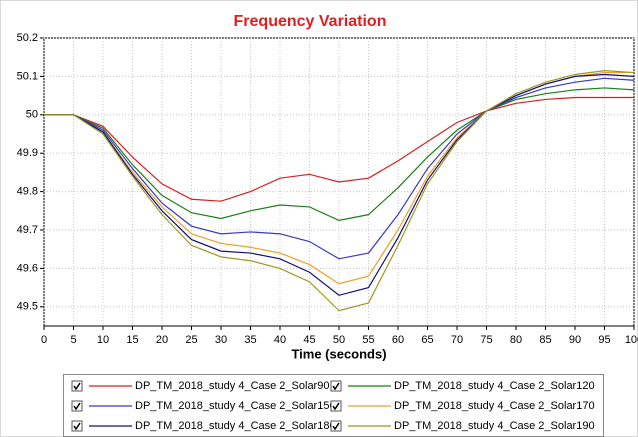 This screenshot has height=437, width=638. Describe the element at coordinates (191, 340) in the screenshot. I see `x-tick-label: 25` at that location.